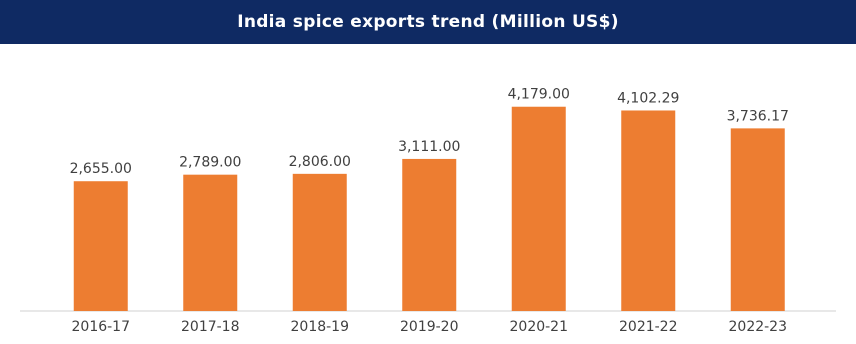 The image size is (856, 344). I want to click on chart-title-banner: India spice exports trend (Million US$), so click(428, 22).